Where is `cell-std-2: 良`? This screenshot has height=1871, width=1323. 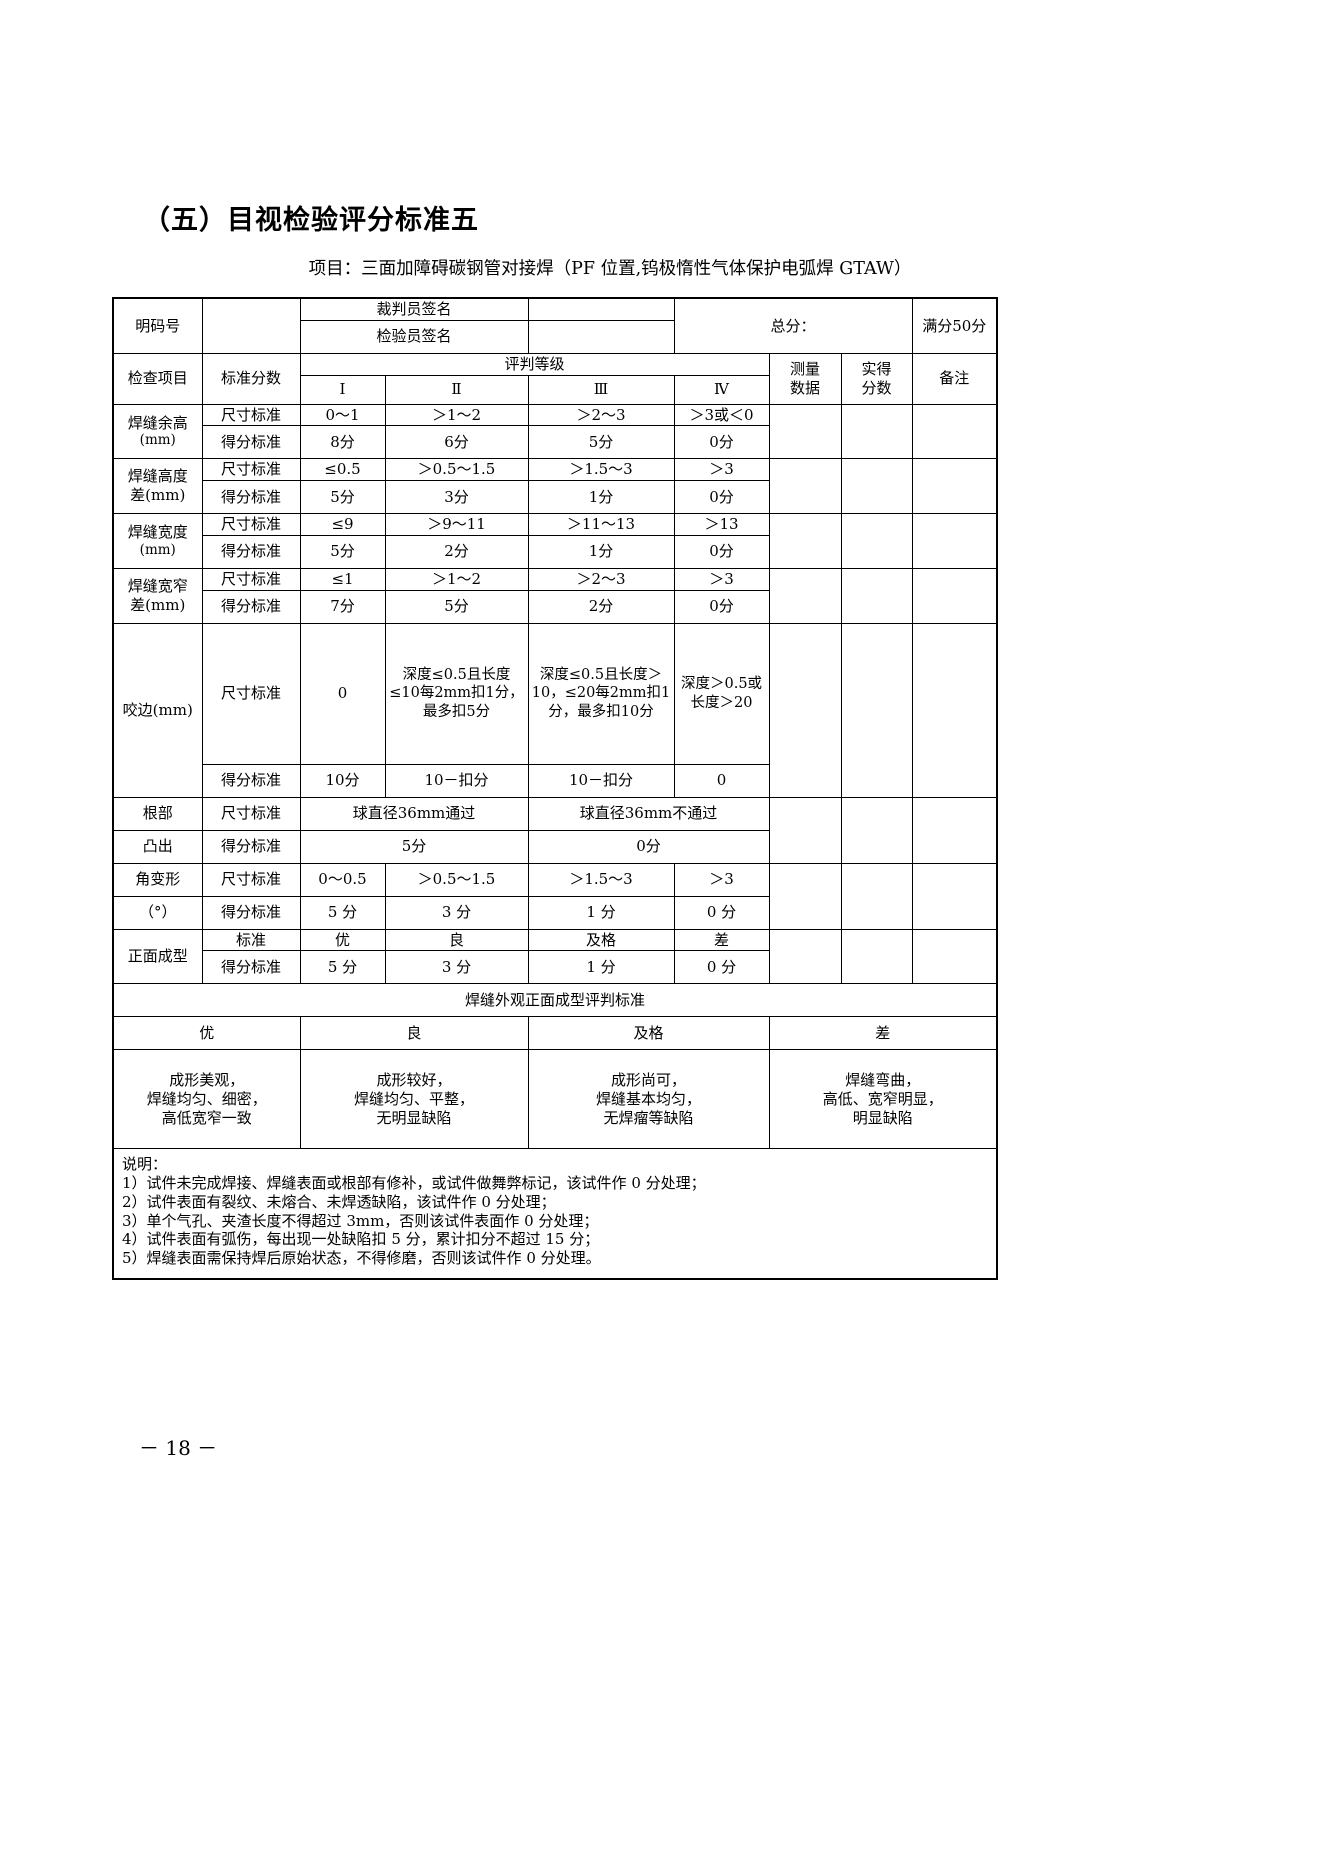
cell-std-2: 良 is located at coordinates (456, 940).